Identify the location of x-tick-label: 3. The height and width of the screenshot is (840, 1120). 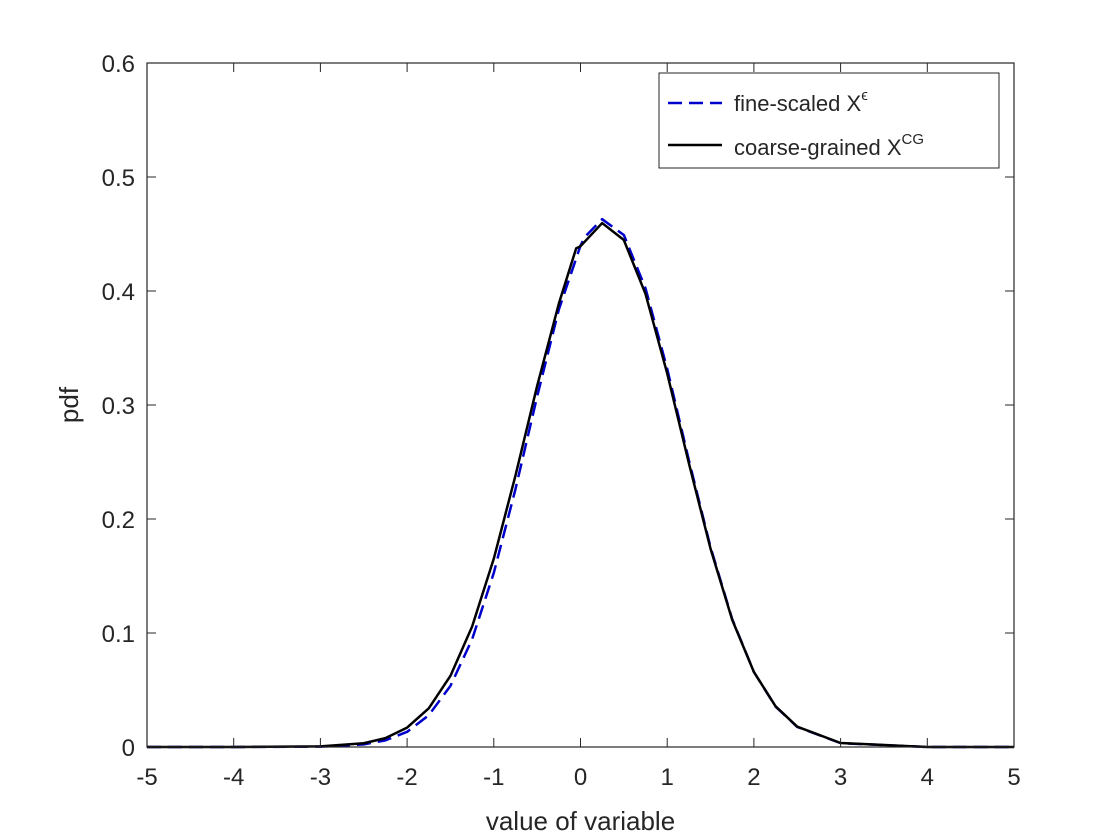
(840, 777).